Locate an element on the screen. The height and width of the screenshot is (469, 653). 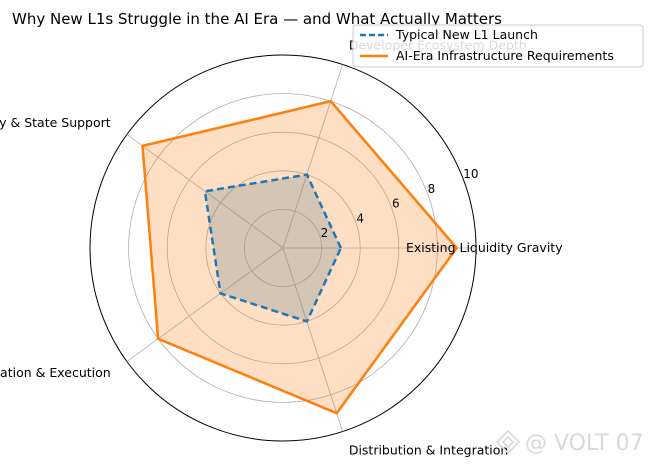
radial-tick-labels: 2 4 6 8 10 is located at coordinates (400, 203).